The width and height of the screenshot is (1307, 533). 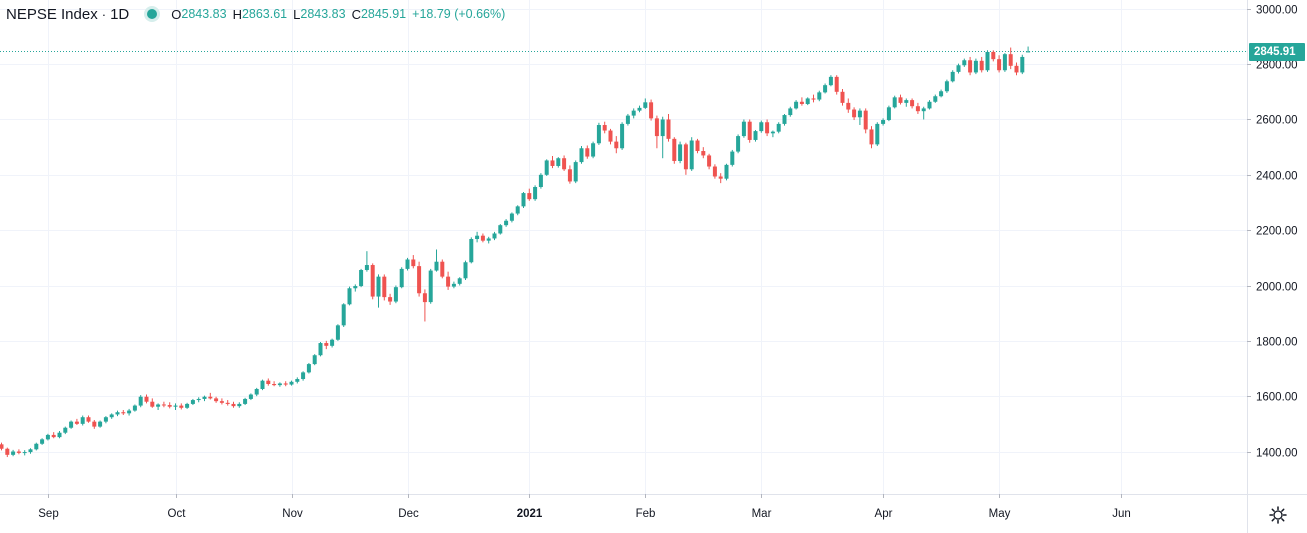 I want to click on x-tick-label: Mar, so click(x=762, y=514).